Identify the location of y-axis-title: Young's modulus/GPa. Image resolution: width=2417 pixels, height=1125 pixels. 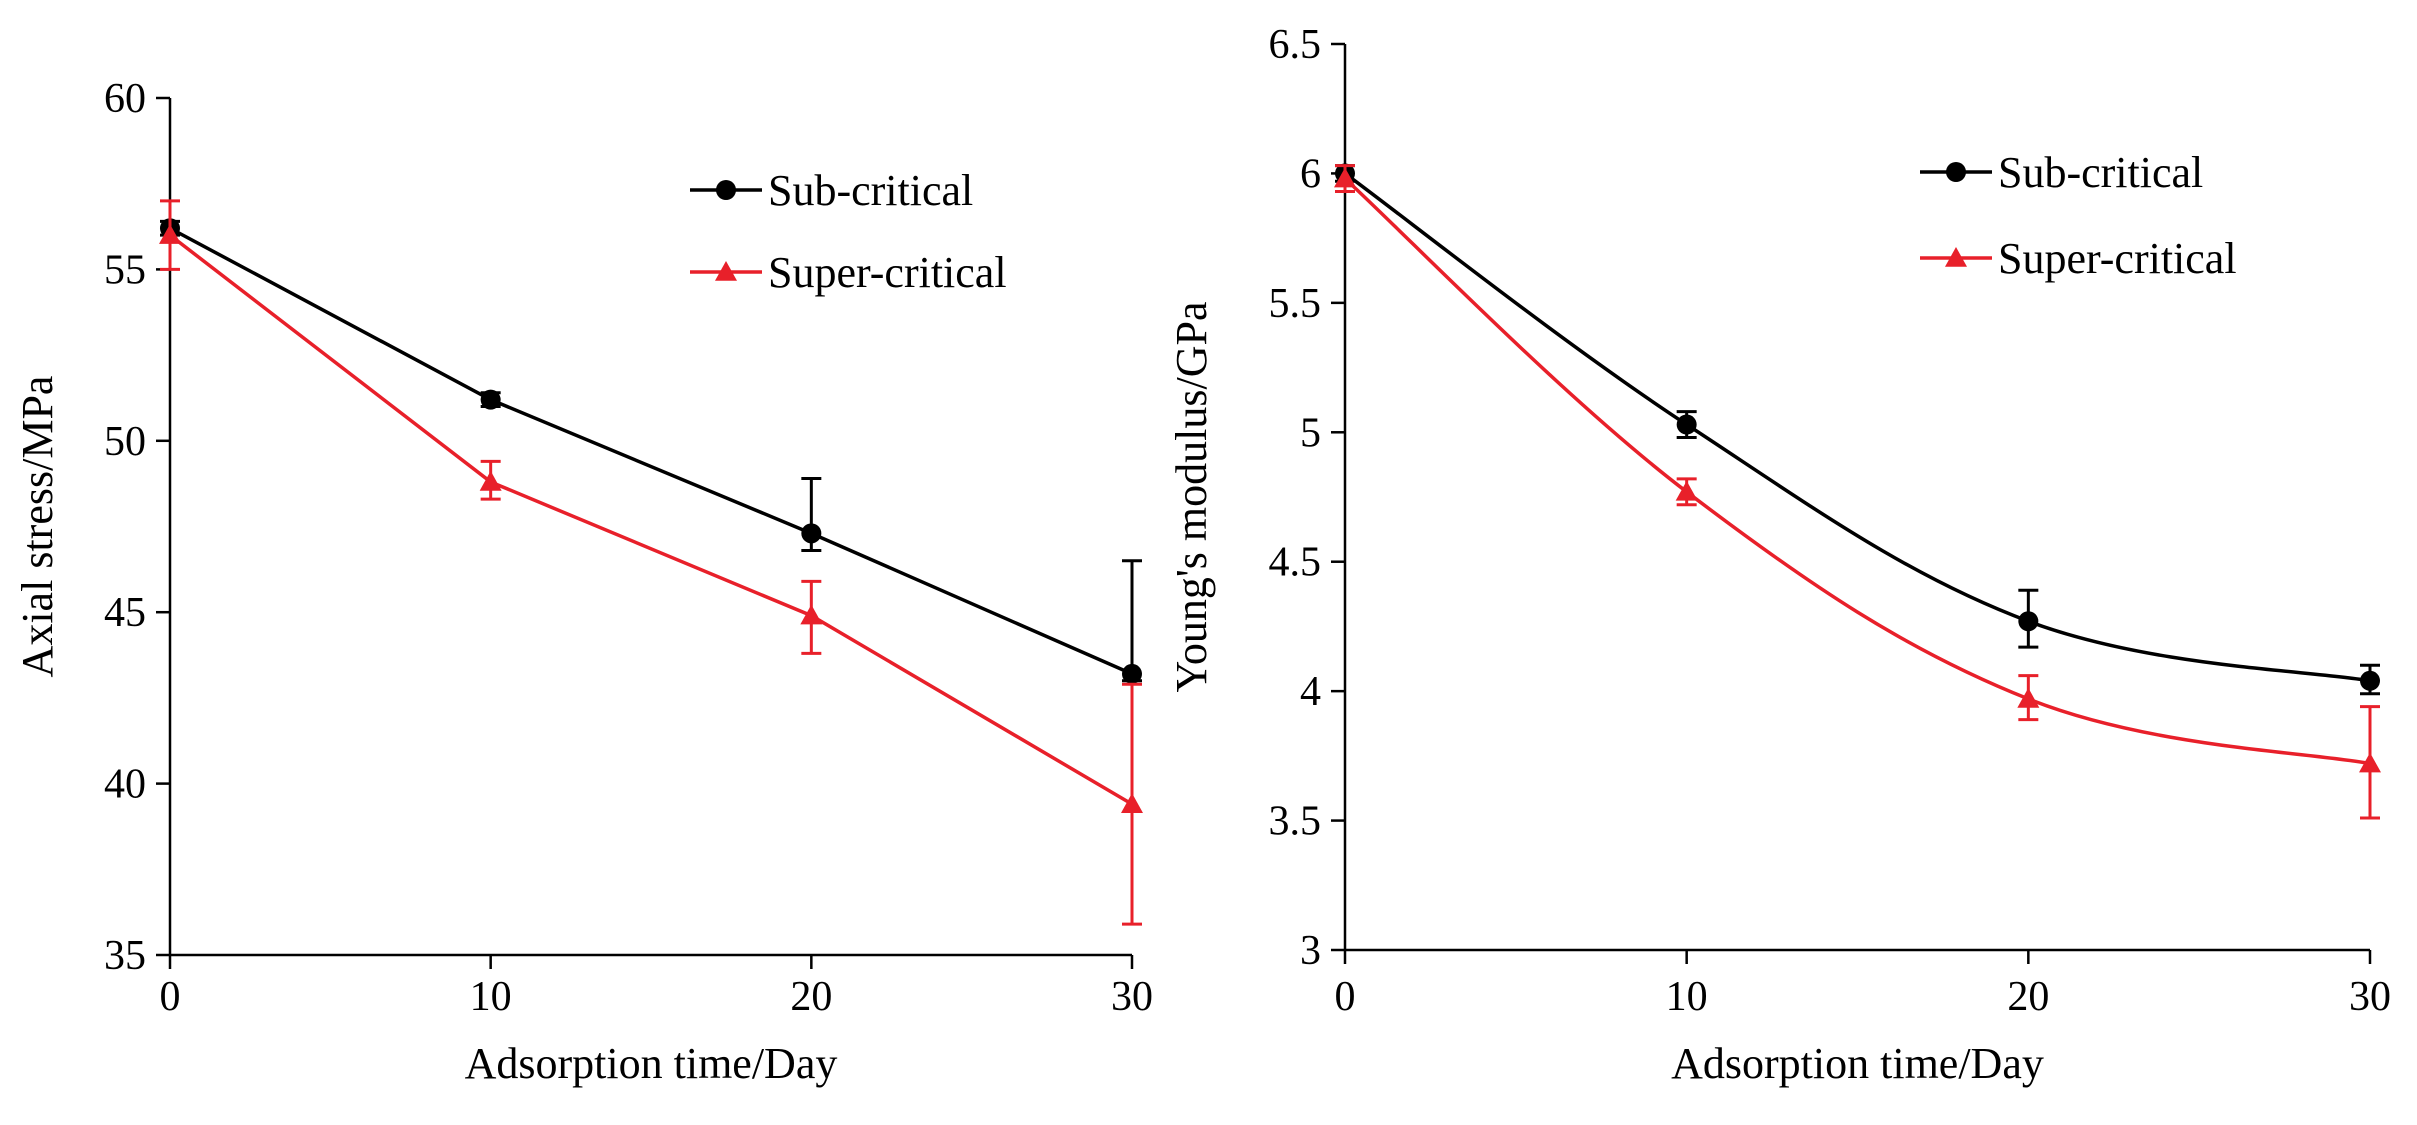
(1191, 497).